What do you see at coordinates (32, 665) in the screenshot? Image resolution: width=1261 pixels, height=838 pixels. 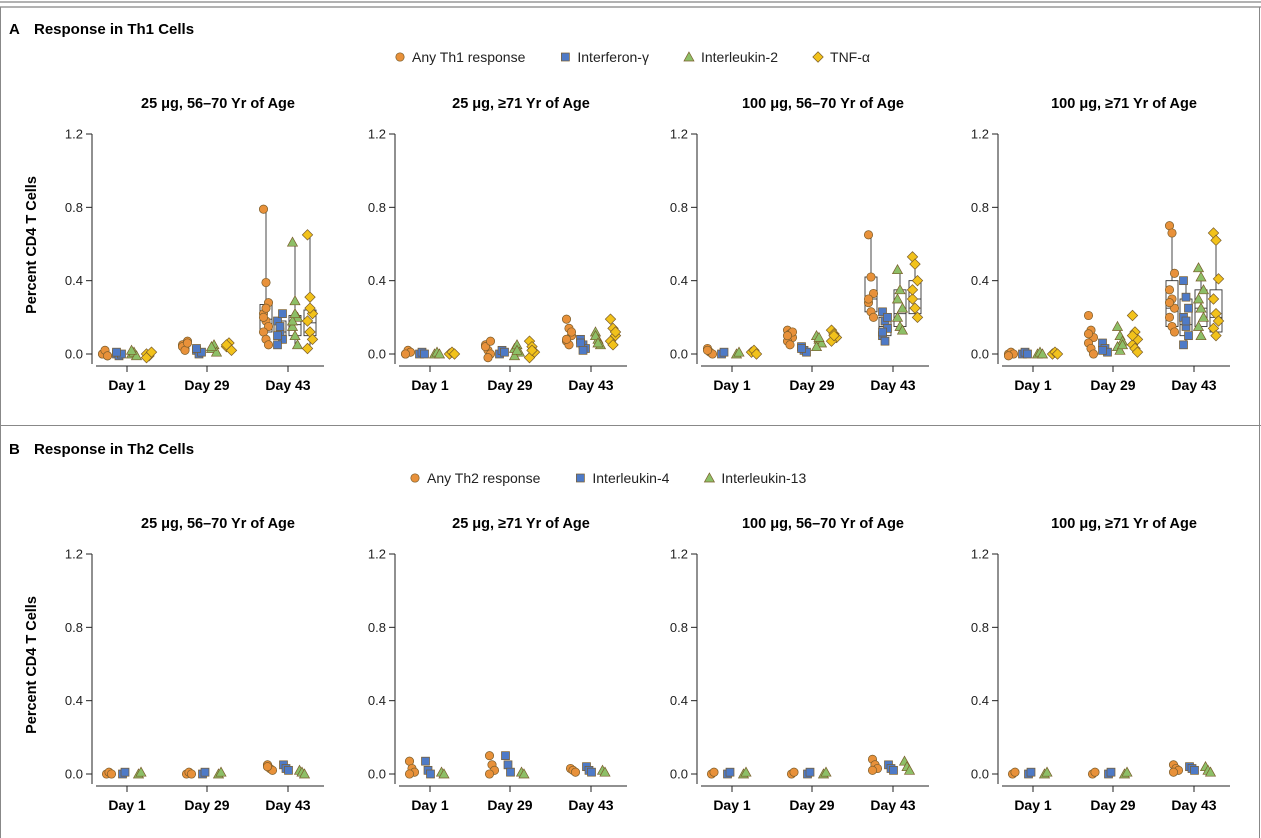 I see `panel-b-y-axis-label: Percent CD4 T Cells` at bounding box center [32, 665].